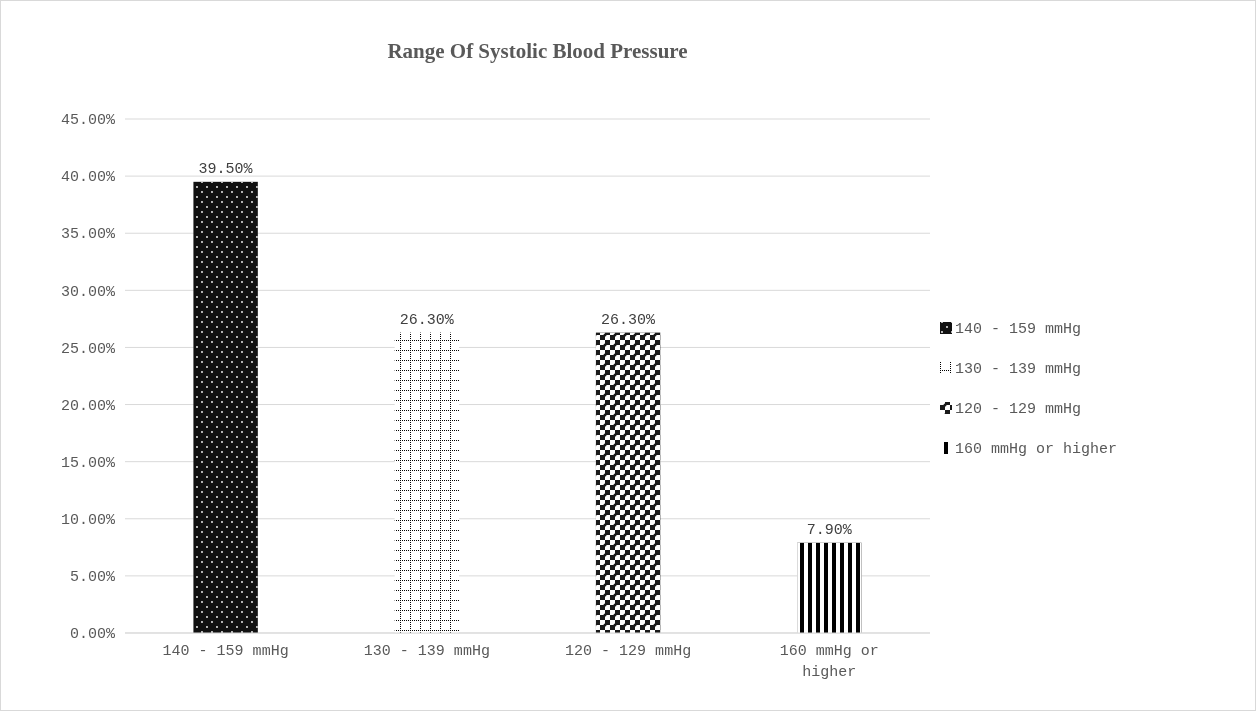  I want to click on y-tick-label: 5.00%, so click(92, 578).